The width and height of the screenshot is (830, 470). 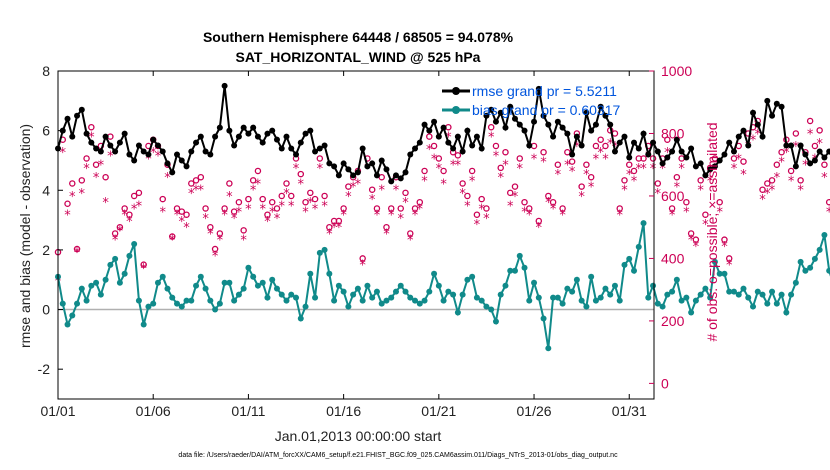 What do you see at coordinates (25, 236) in the screenshot?
I see `y-axis-label: rmse and bias (model - observation)` at bounding box center [25, 236].